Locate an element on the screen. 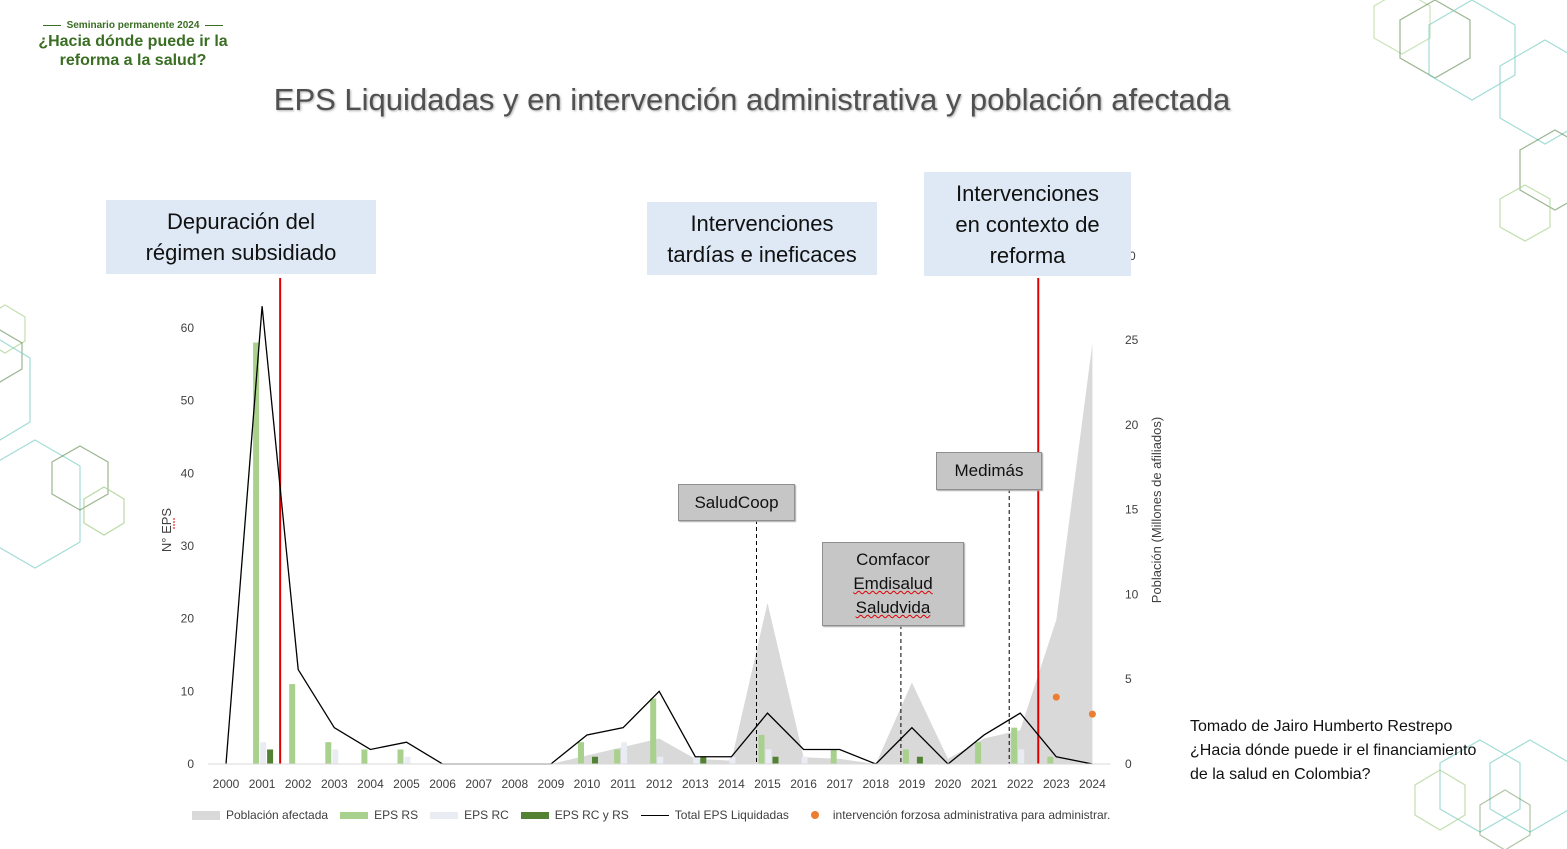  bar-eps-rs-2019 is located at coordinates (905, 756).